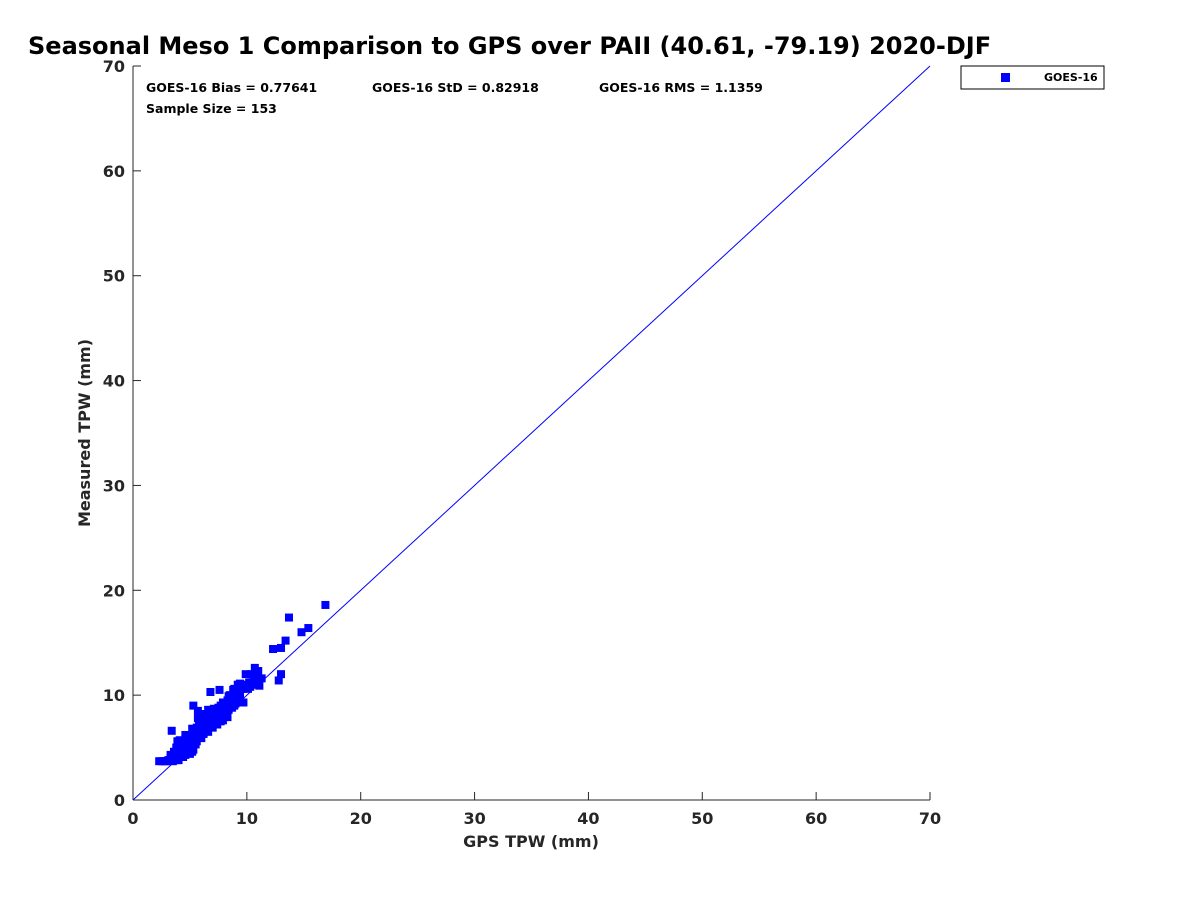 The image size is (1200, 900). I want to click on x-axis-label: GPS TPW (mm), so click(531, 841).